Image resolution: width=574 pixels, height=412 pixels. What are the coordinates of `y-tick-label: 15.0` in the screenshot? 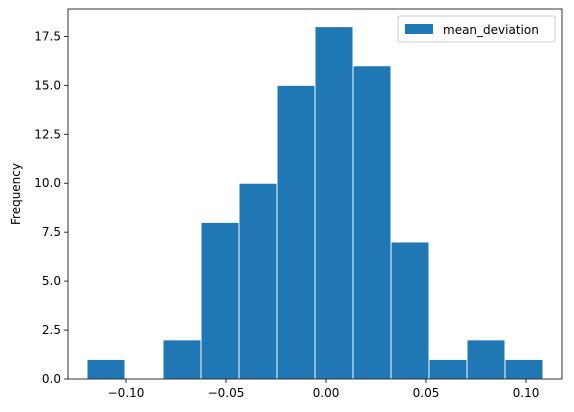 It's located at (47, 85).